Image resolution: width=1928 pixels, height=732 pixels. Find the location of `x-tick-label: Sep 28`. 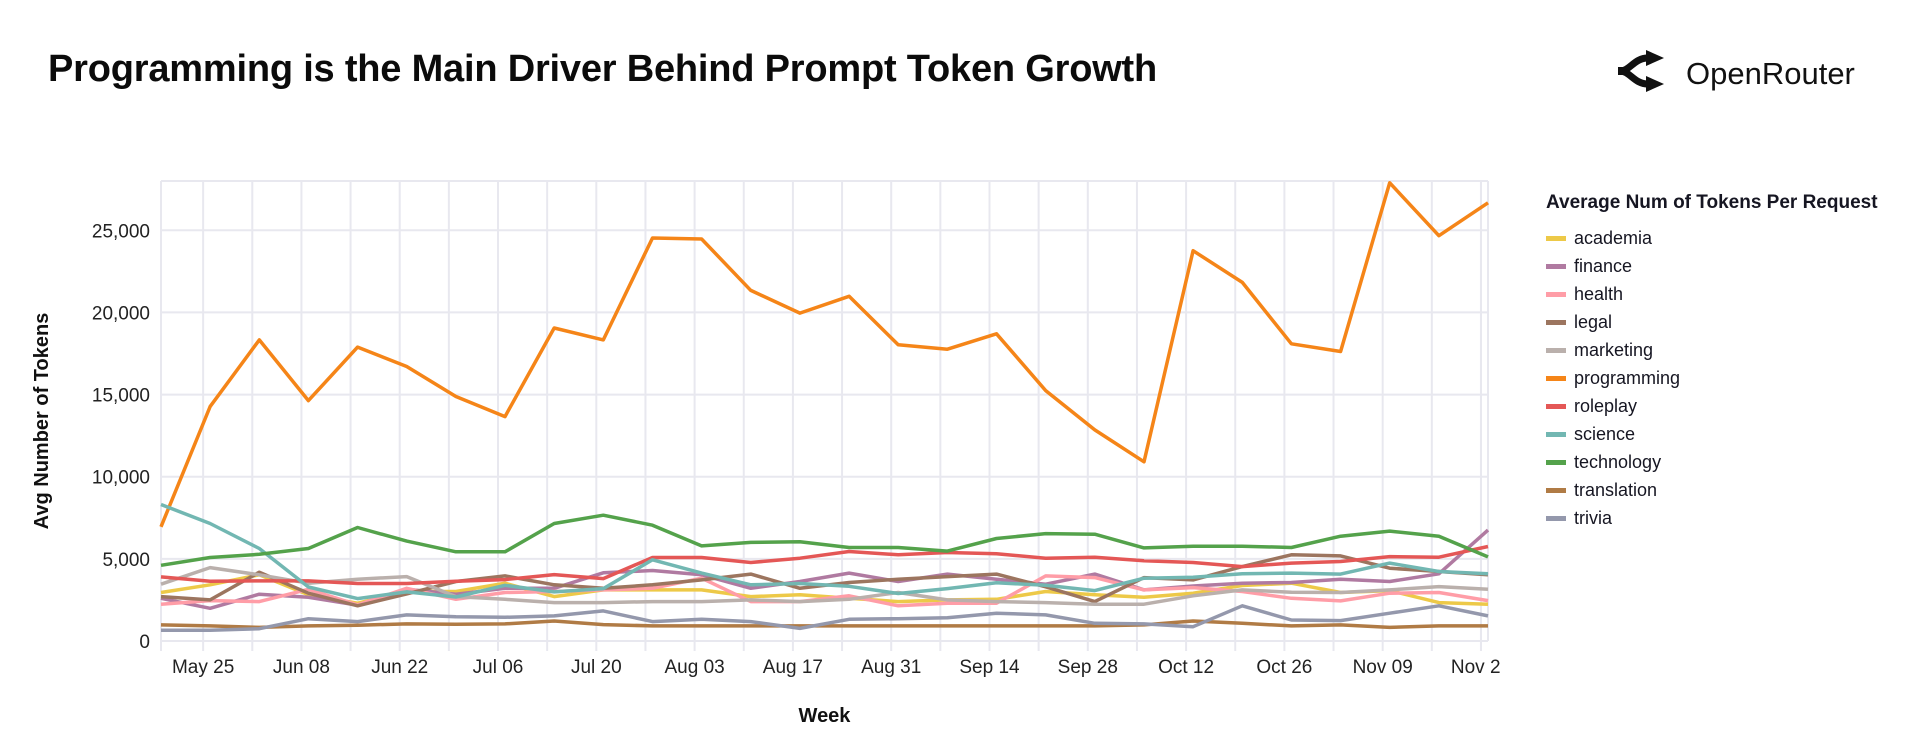

x-tick-label: Sep 28 is located at coordinates (1088, 667).